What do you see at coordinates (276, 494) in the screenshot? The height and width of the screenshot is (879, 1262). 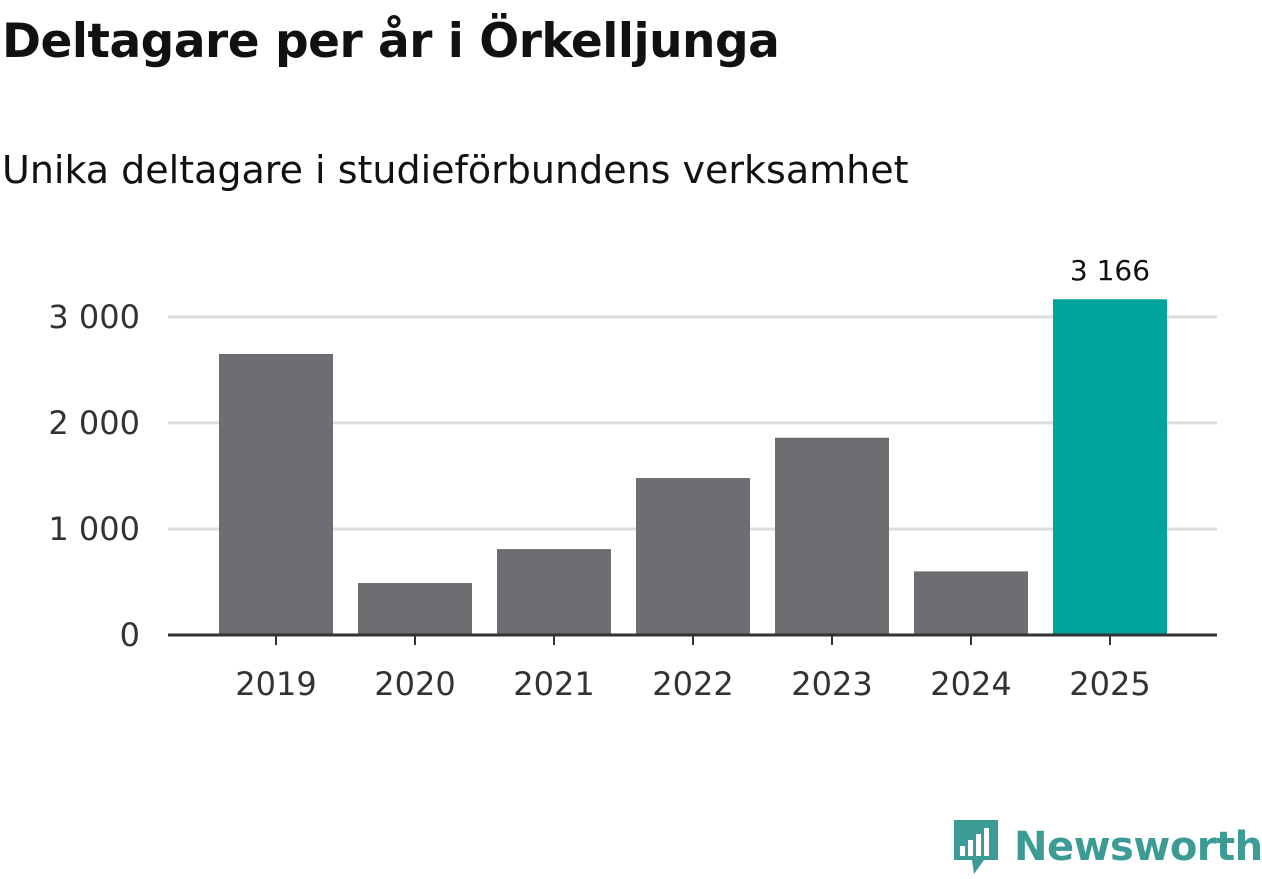 I see `bar-2019` at bounding box center [276, 494].